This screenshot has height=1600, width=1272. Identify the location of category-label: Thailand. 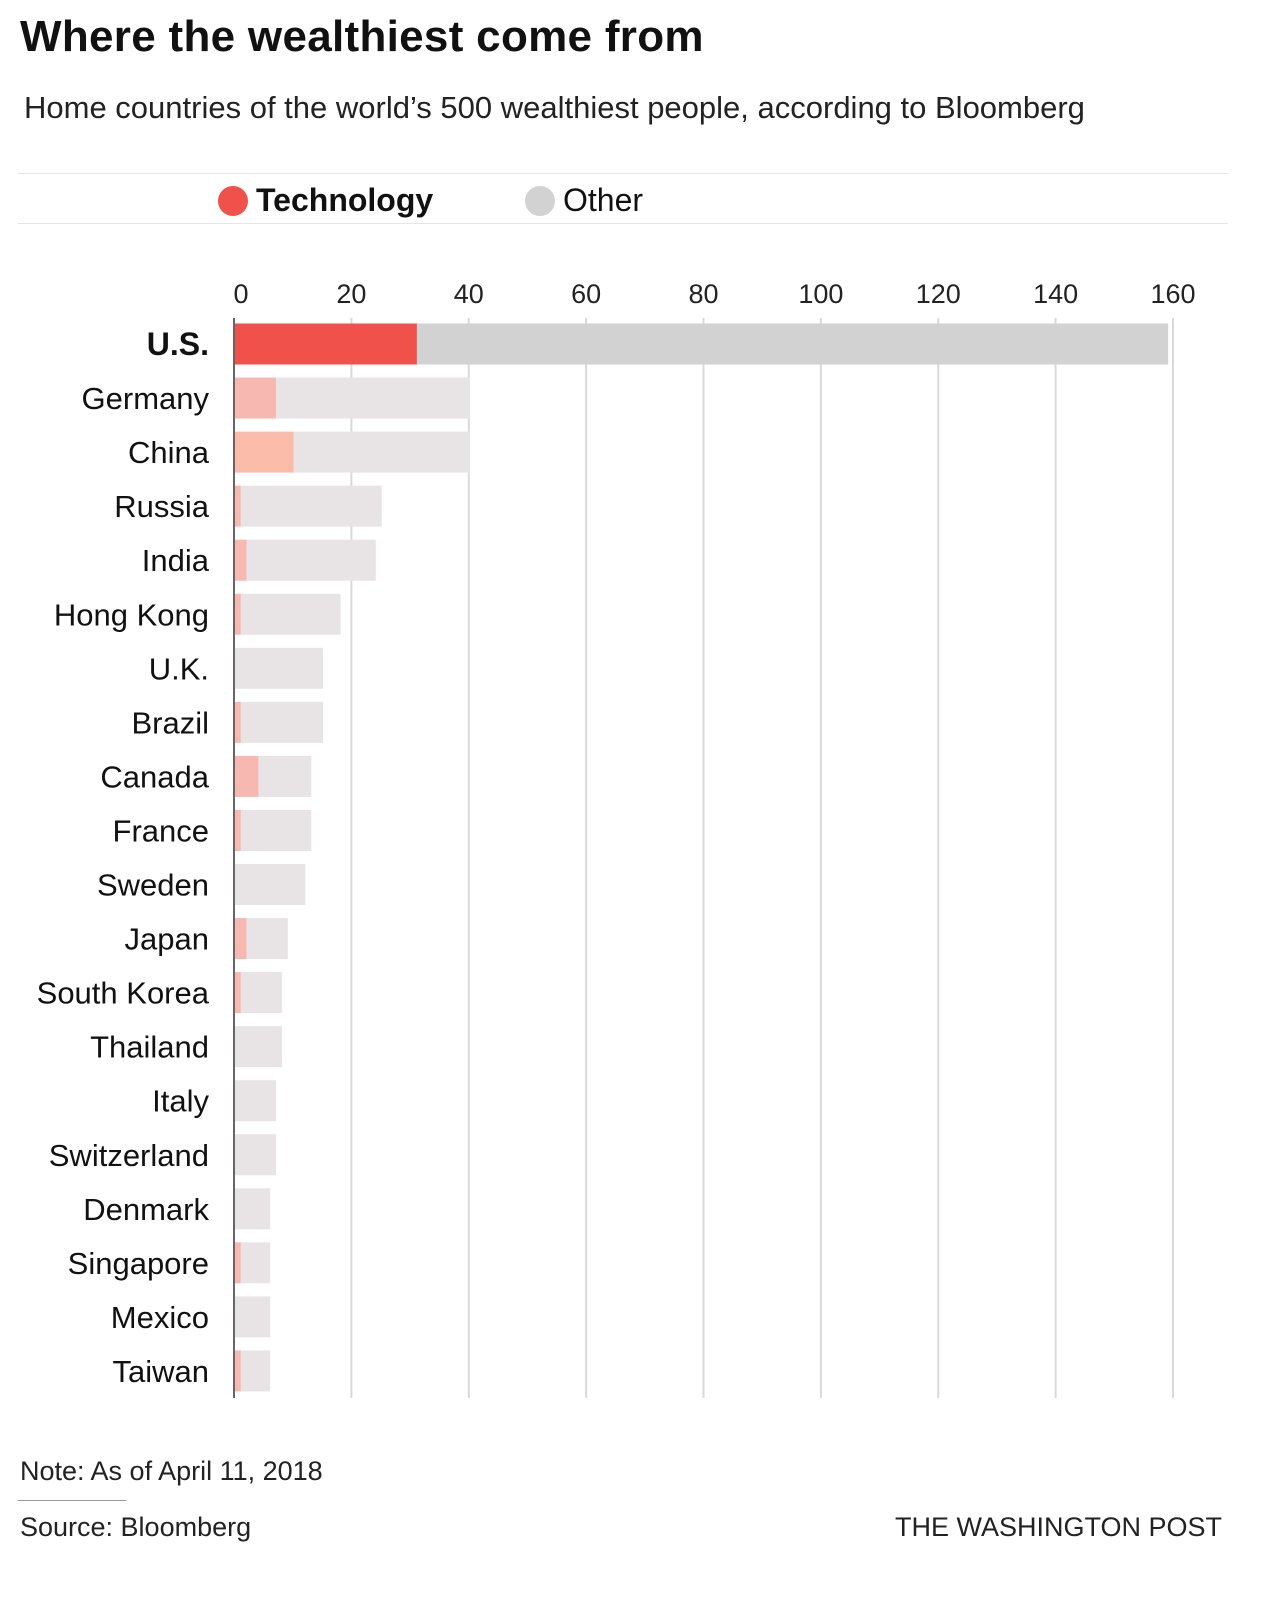
(149, 1047).